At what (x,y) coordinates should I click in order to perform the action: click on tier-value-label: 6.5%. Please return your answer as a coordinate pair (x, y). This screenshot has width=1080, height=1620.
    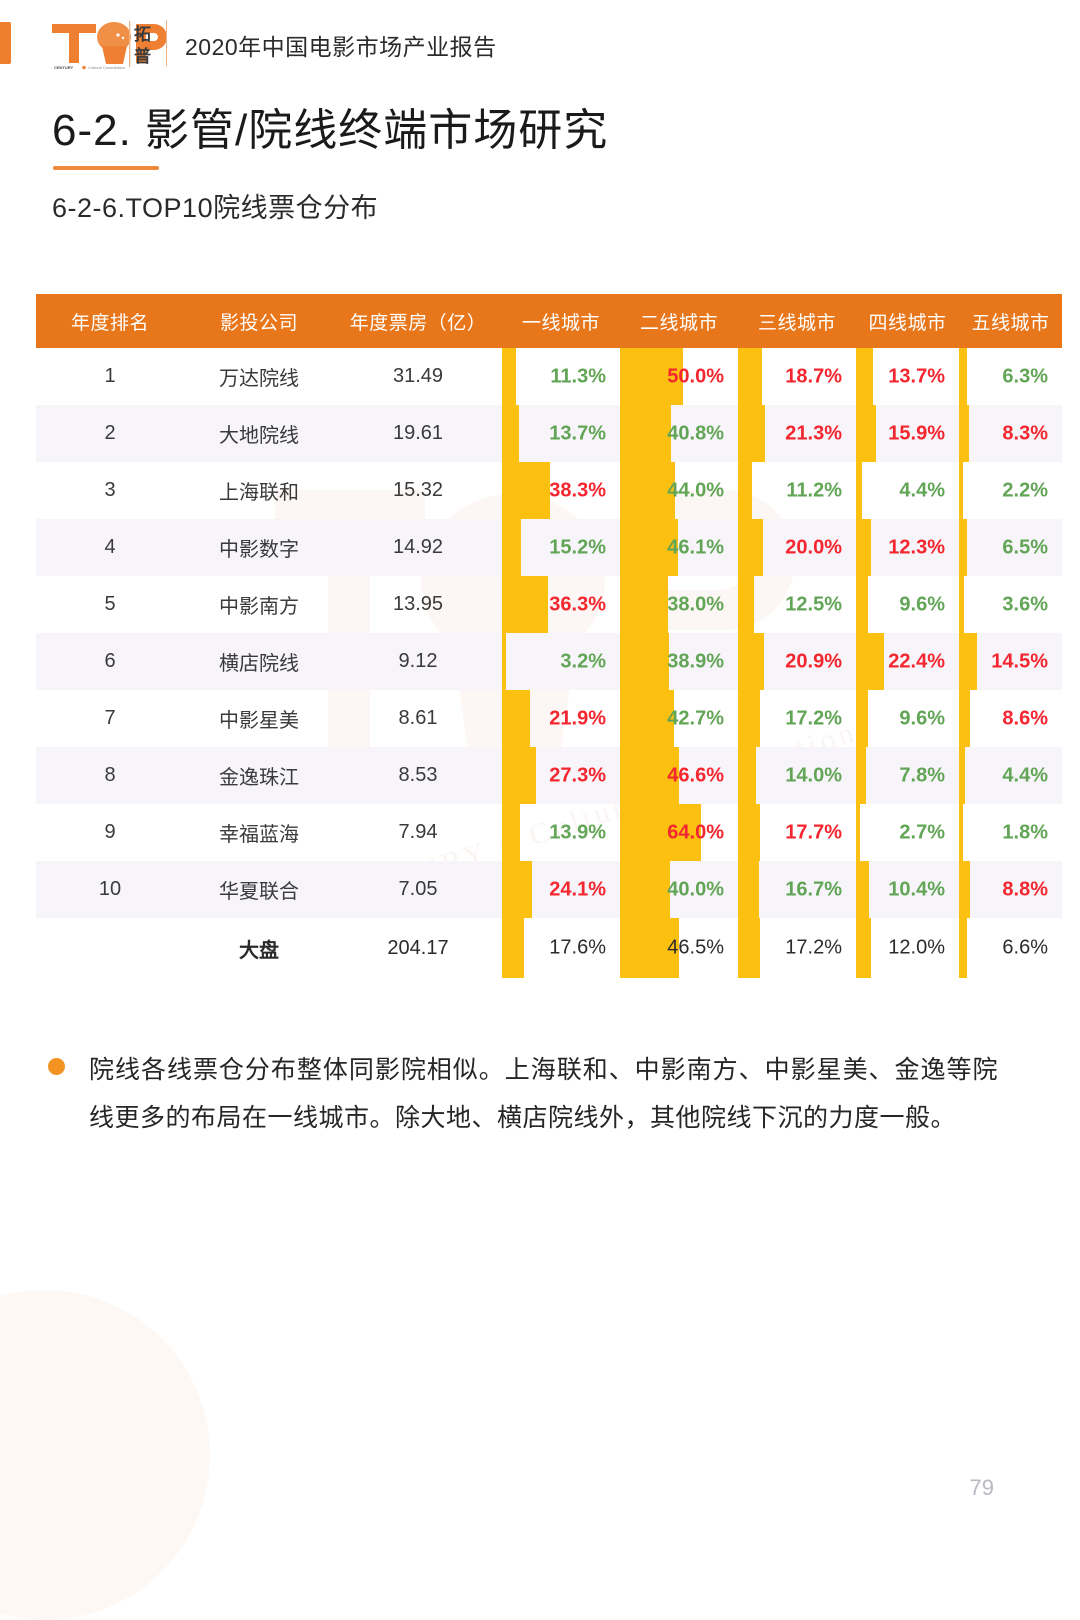
    Looking at the image, I should click on (1025, 547).